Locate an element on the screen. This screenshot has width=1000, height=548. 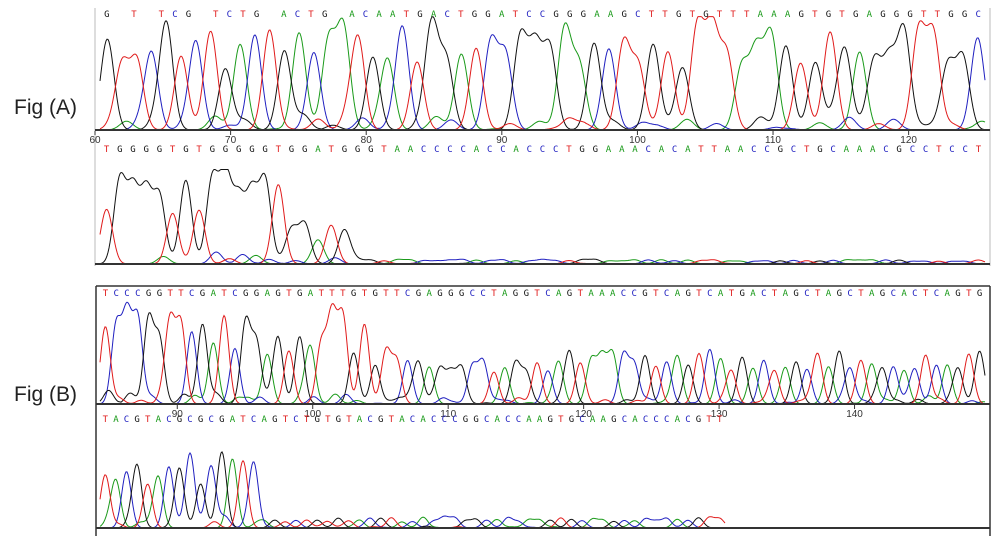
x-tick-label: 60 is located at coordinates (95, 140).